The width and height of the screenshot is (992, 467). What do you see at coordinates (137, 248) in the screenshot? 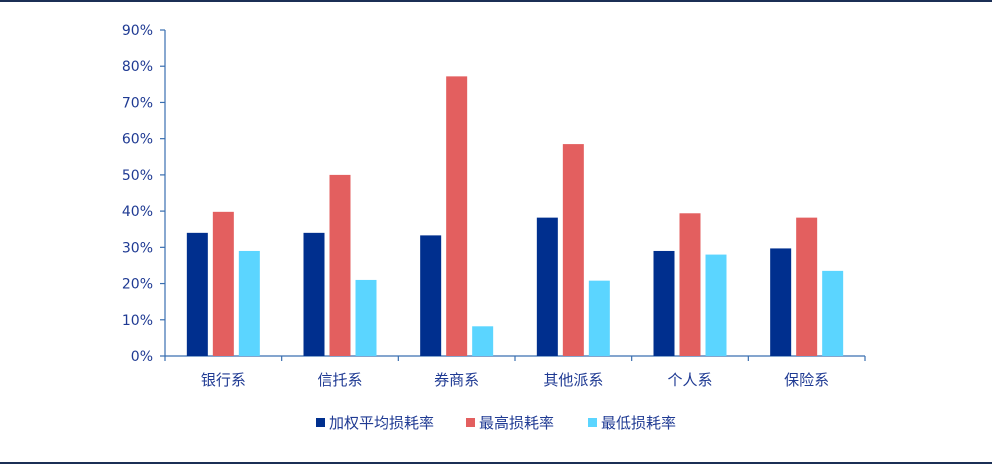
I see `y-tick-label: 30%` at bounding box center [137, 248].